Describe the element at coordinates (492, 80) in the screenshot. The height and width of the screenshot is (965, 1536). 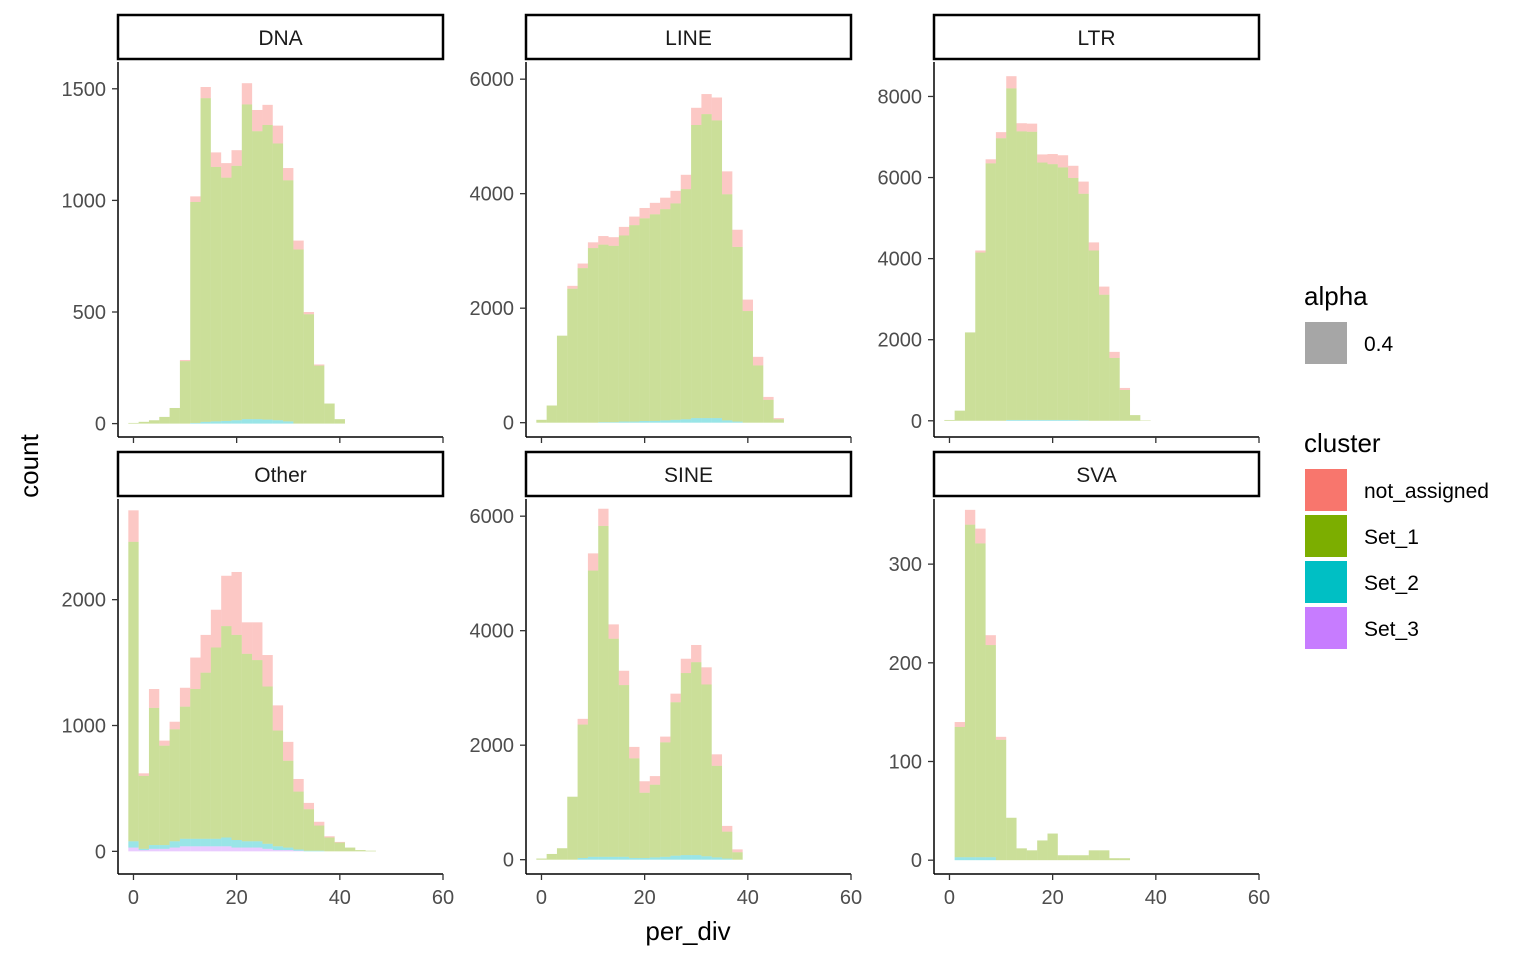
I see `y-tick-label: 6000` at that location.